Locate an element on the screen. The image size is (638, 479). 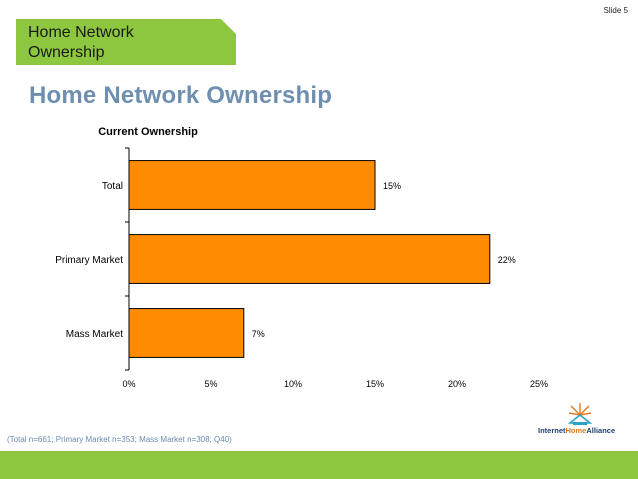
category-label: Total is located at coordinates (112, 186).